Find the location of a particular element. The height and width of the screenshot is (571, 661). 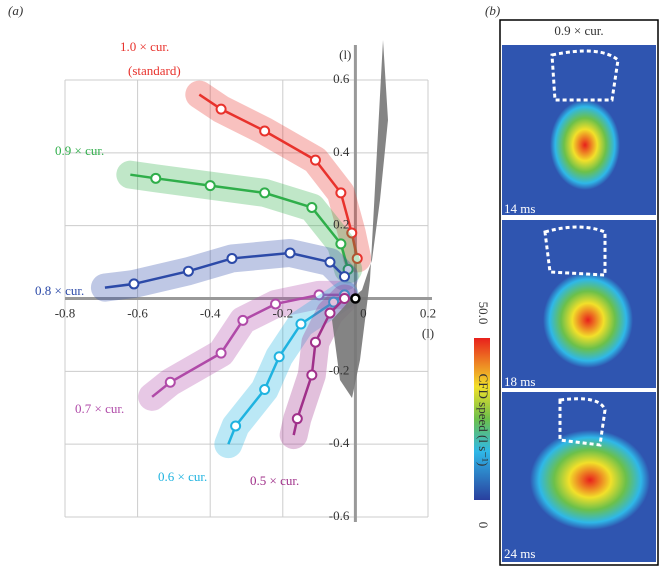

series-note: (standard) is located at coordinates (154, 70).